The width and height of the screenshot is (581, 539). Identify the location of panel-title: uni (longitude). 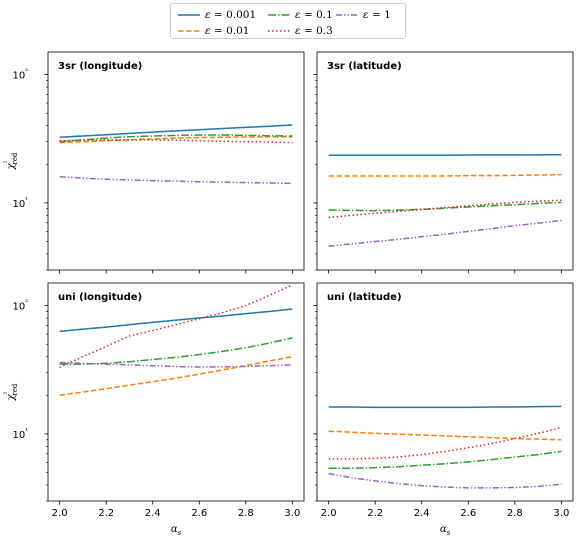
(100, 297).